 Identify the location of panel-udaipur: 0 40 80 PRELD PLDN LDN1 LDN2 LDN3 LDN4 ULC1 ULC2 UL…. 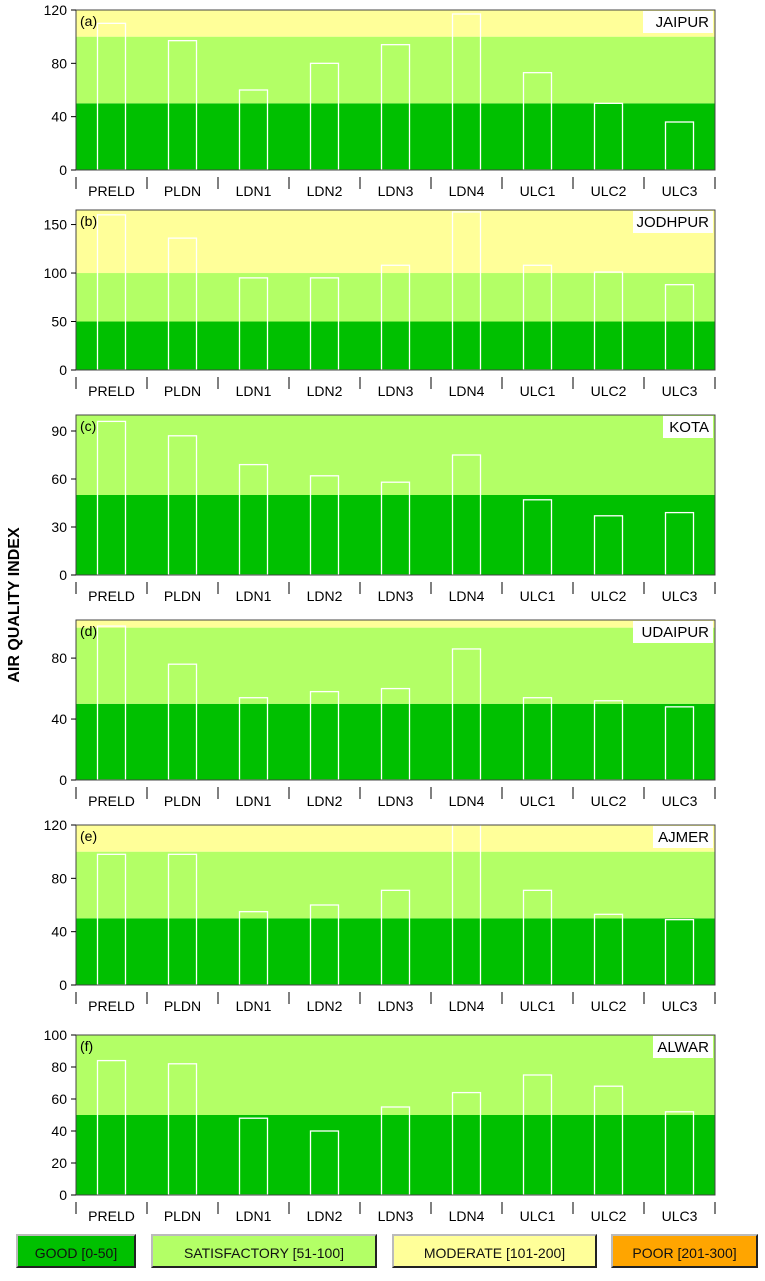
(383, 714).